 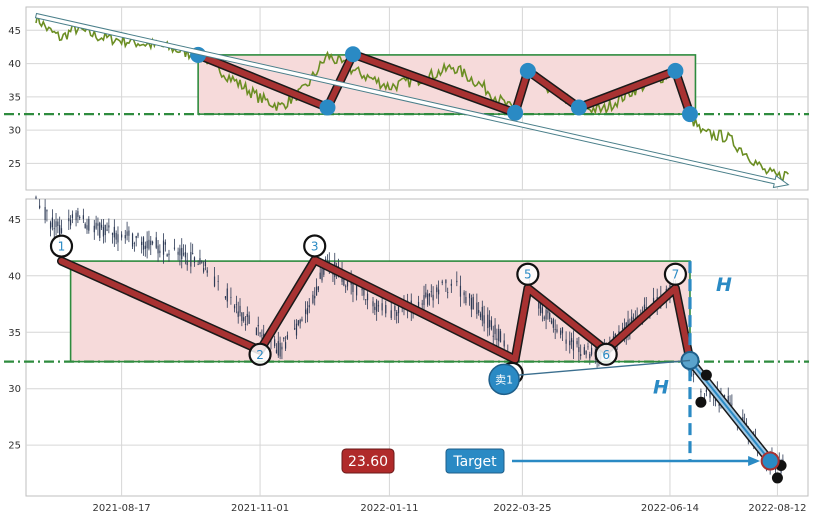 What do you see at coordinates (444, 84) in the screenshot?
I see `zigzag-line` at bounding box center [444, 84].